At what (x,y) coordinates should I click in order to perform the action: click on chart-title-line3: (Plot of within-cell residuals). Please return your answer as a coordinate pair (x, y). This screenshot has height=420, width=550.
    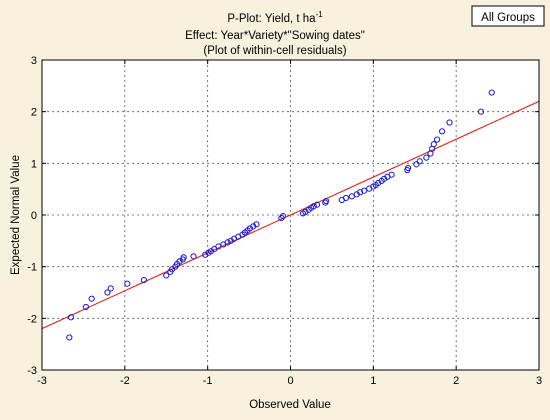
    Looking at the image, I should click on (274, 51).